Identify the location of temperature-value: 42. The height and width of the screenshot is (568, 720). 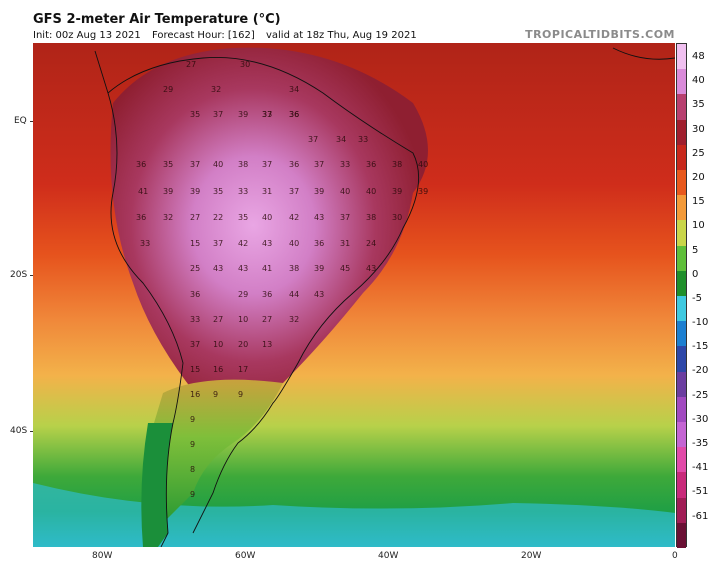
(294, 217).